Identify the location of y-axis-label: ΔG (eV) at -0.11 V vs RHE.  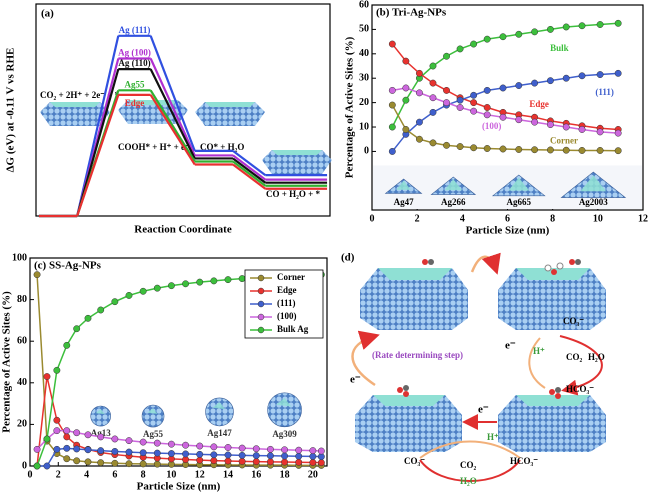
(11, 110).